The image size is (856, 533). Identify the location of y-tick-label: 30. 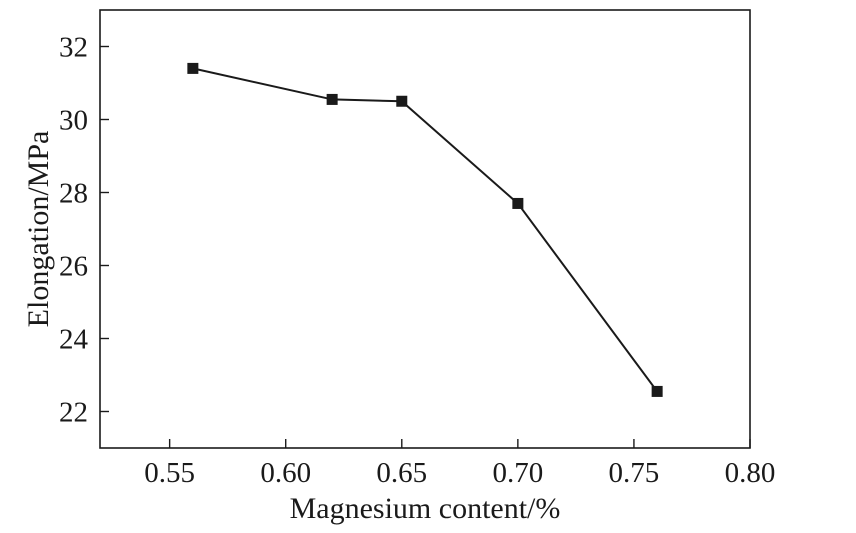
(73, 121).